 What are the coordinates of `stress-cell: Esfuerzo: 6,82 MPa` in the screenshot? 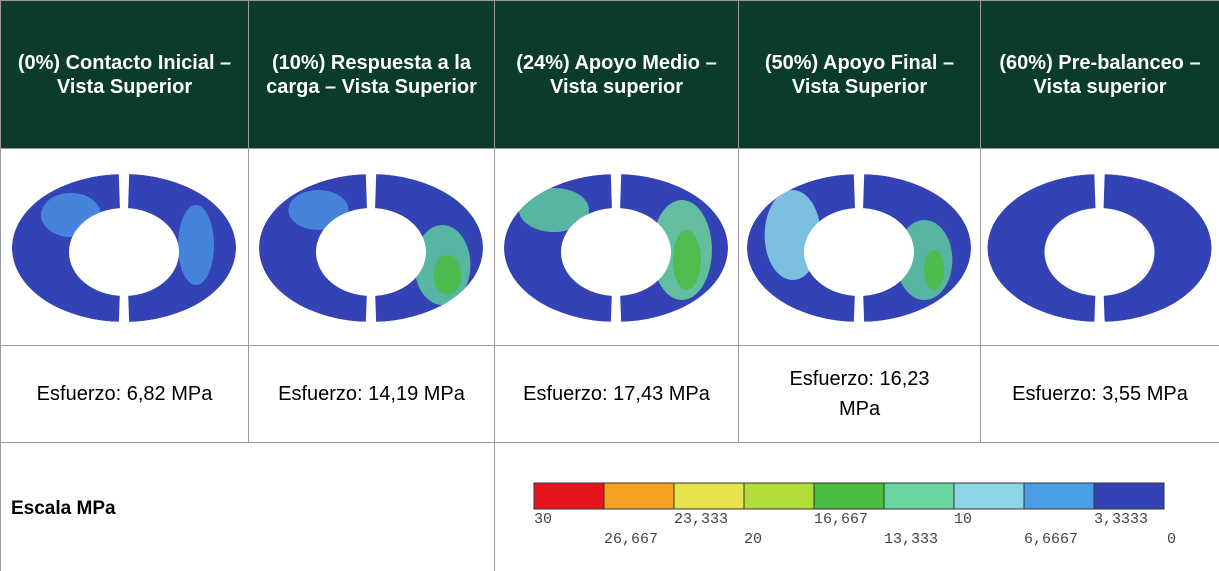 It's located at (124, 394).